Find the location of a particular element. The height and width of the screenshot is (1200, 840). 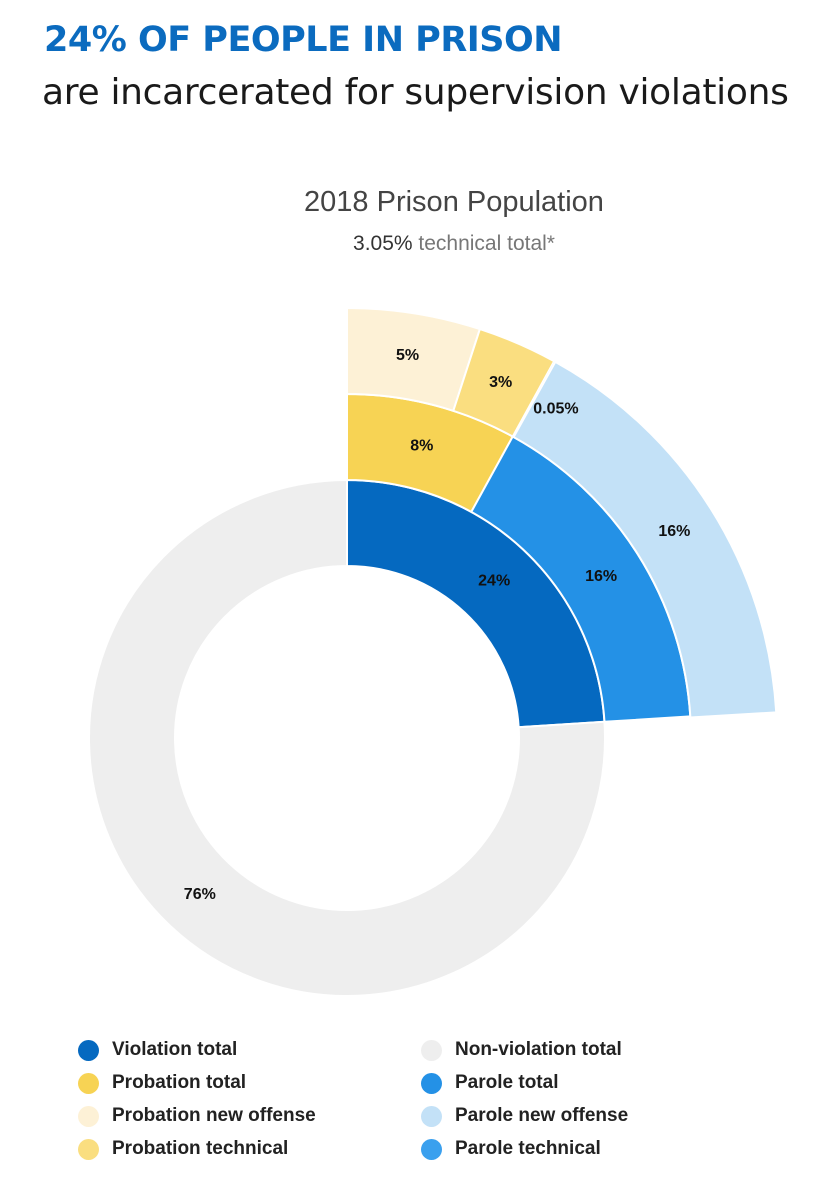

headline: 24% OF PEOPLE IN PRISON is located at coordinates (303, 40).